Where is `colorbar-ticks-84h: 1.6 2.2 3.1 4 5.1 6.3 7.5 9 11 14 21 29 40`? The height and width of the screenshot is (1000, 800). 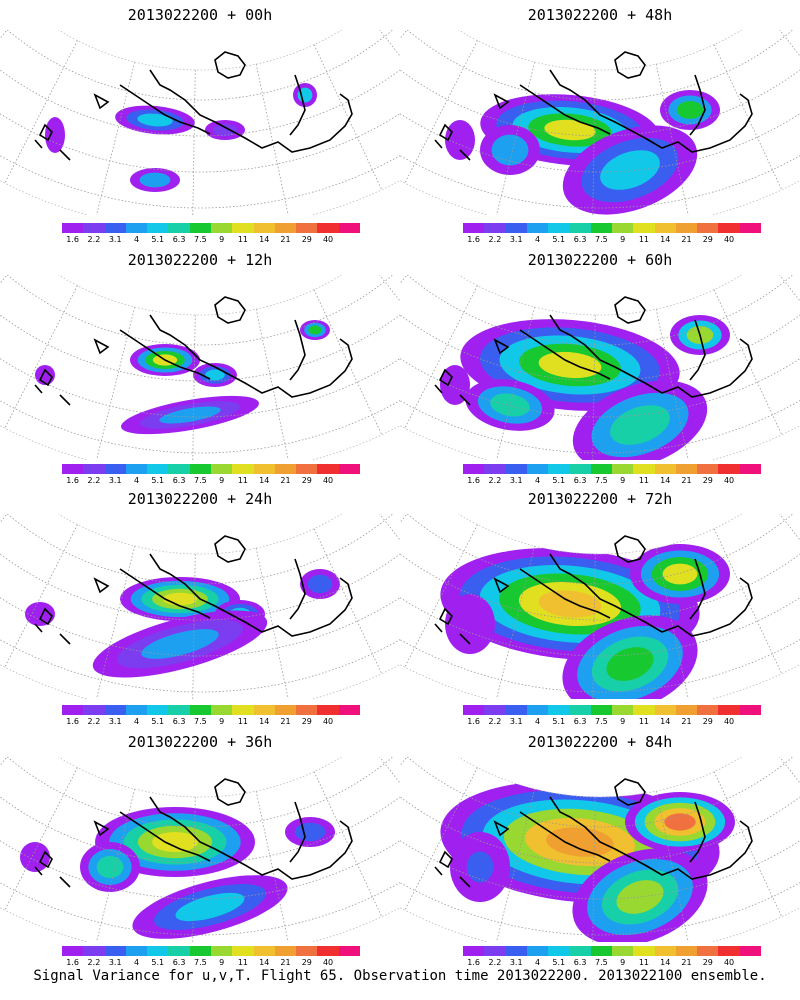 colorbar-ticks-84h: 1.6 2.2 3.1 4 5.1 6.3 7.5 9 11 14 21 29 40 is located at coordinates (612, 963).